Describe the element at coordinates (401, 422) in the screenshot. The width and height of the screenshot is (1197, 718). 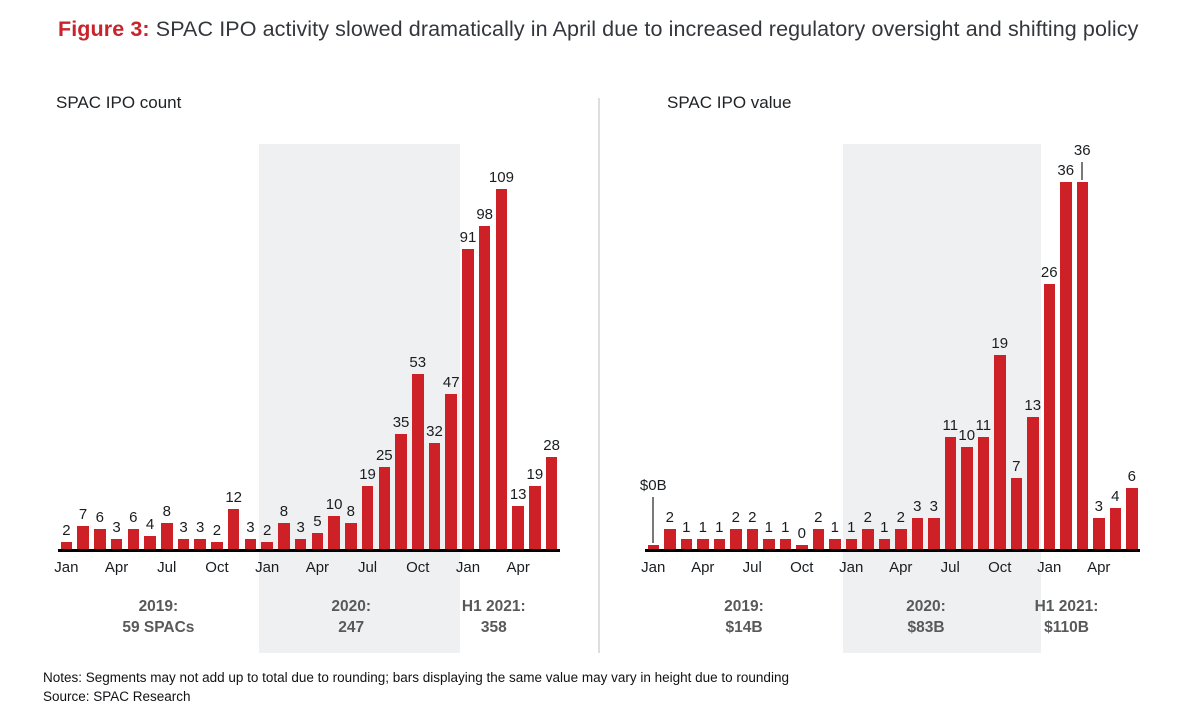
I see `bar-value-label: 35` at that location.